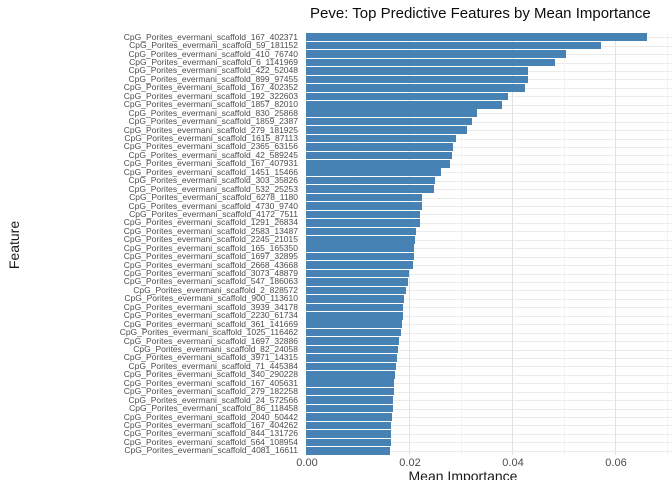 This screenshot has height=480, width=672. Describe the element at coordinates (210, 340) in the screenshot. I see `y-axis-label: CpG_Porites_evermani_scaffold_1697_32886` at that location.